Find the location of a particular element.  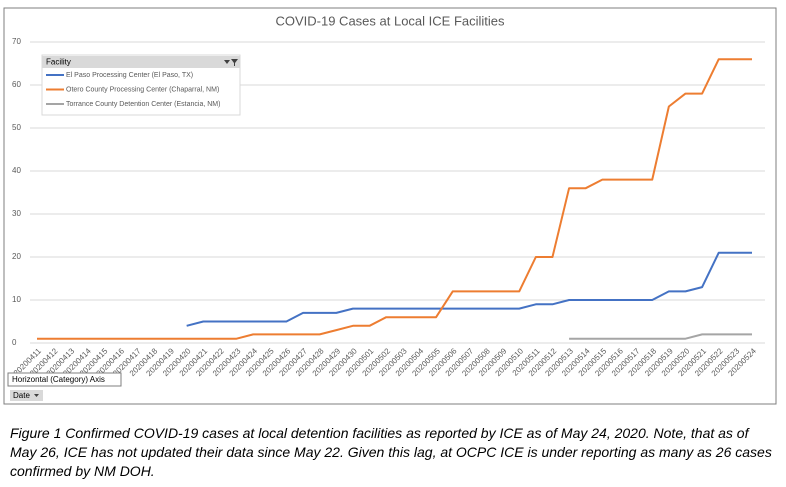

y-tick-label: 40 is located at coordinates (16, 170).